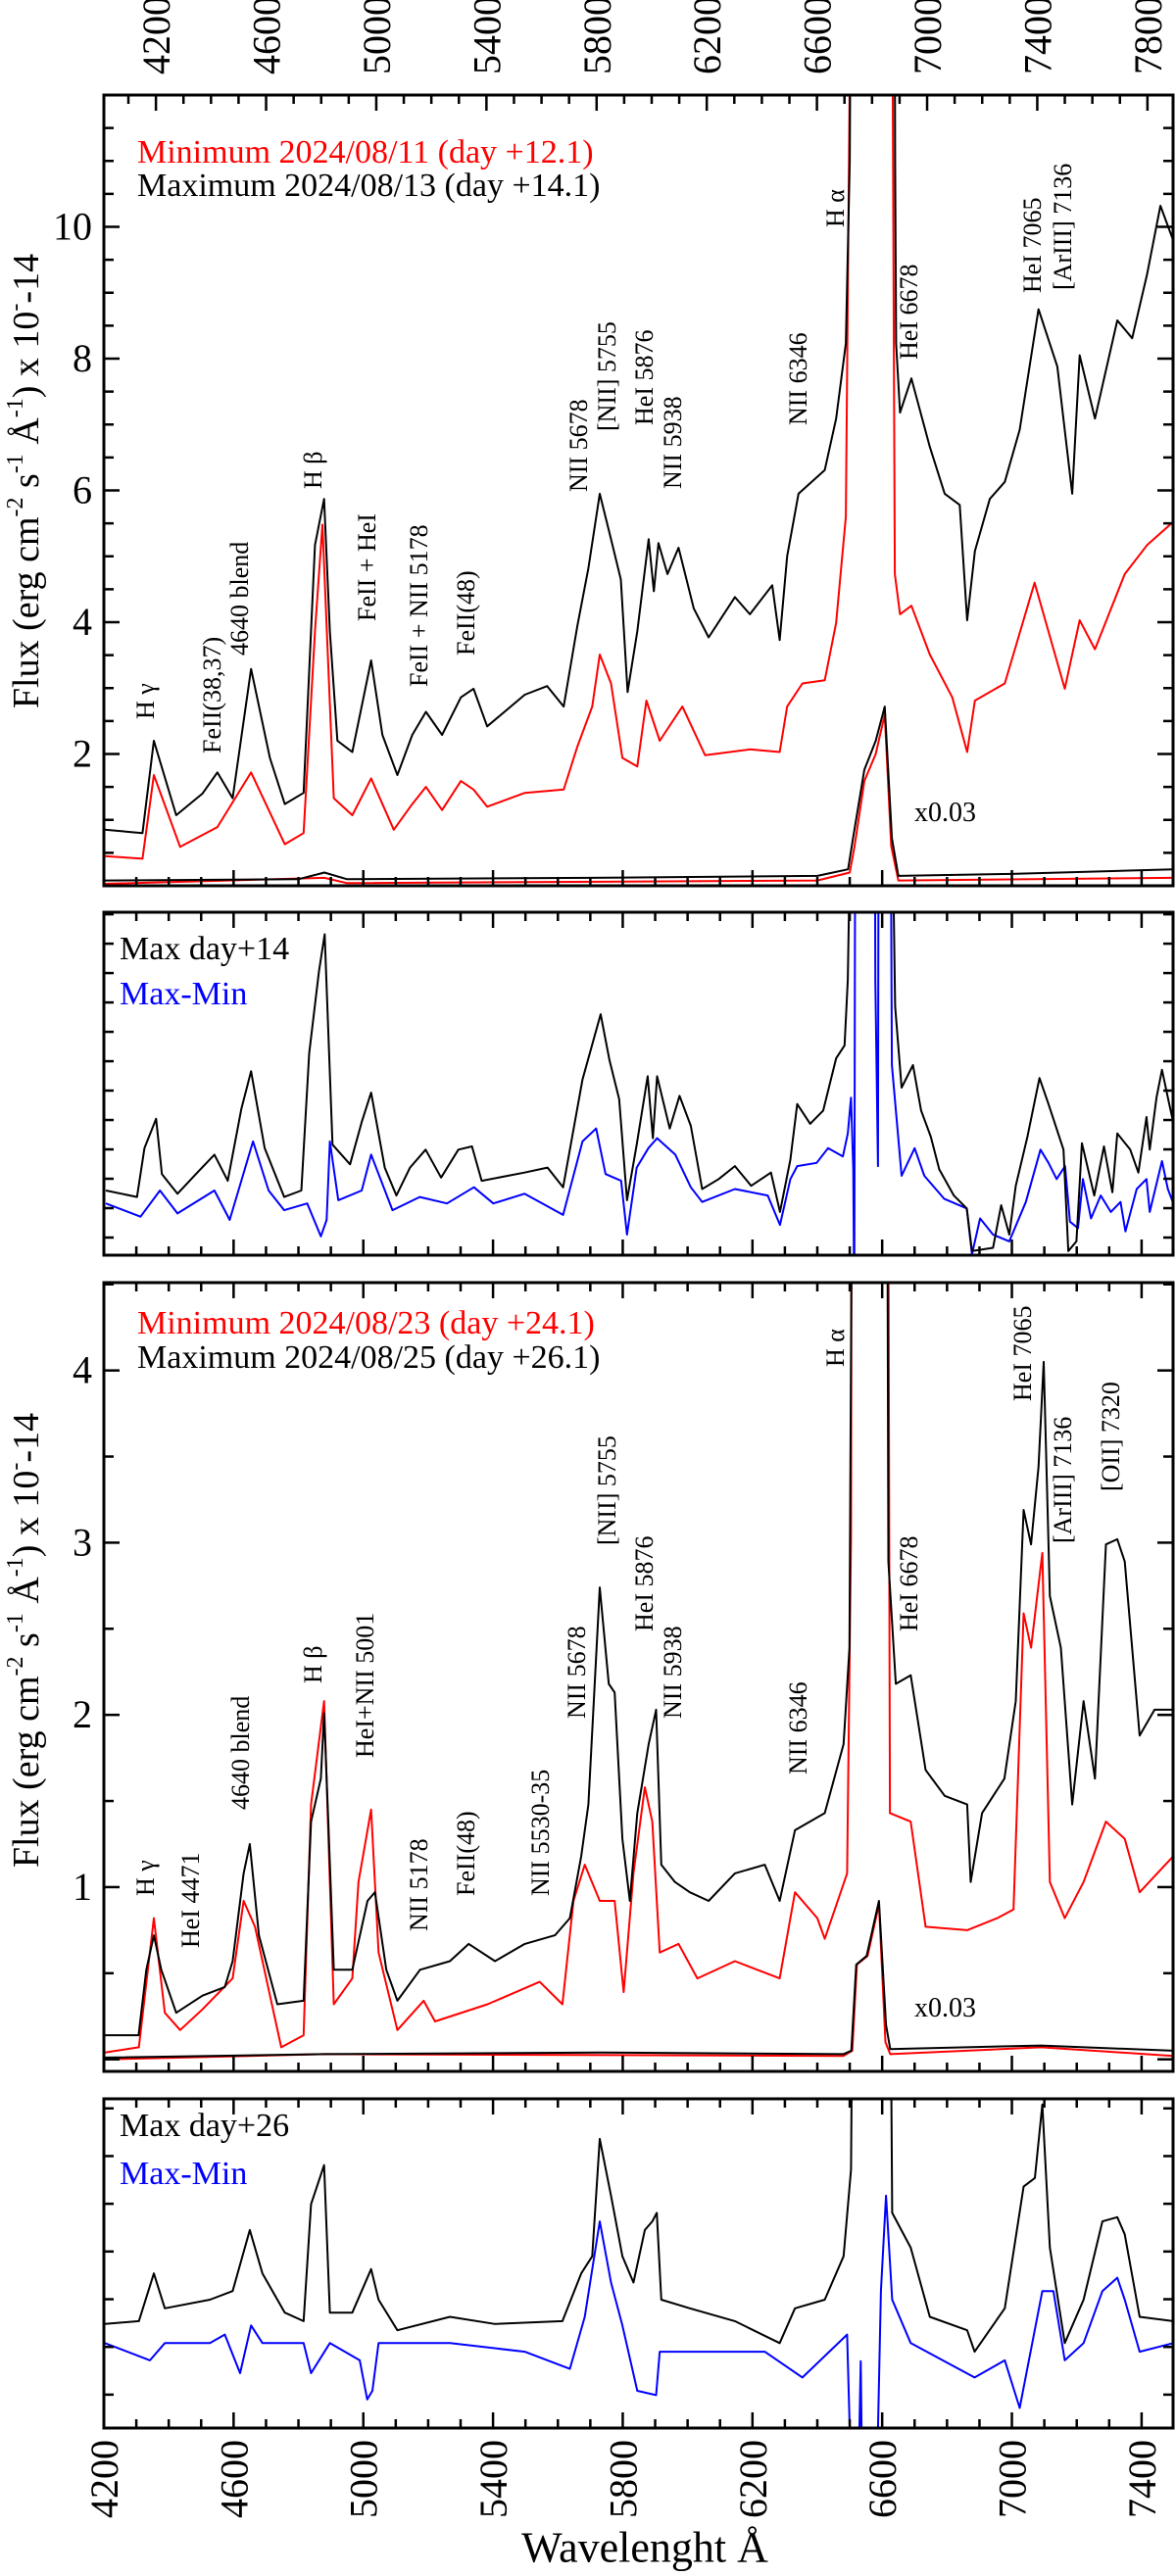  I want to click on x-tick-label: 7000, so click(1013, 2479).